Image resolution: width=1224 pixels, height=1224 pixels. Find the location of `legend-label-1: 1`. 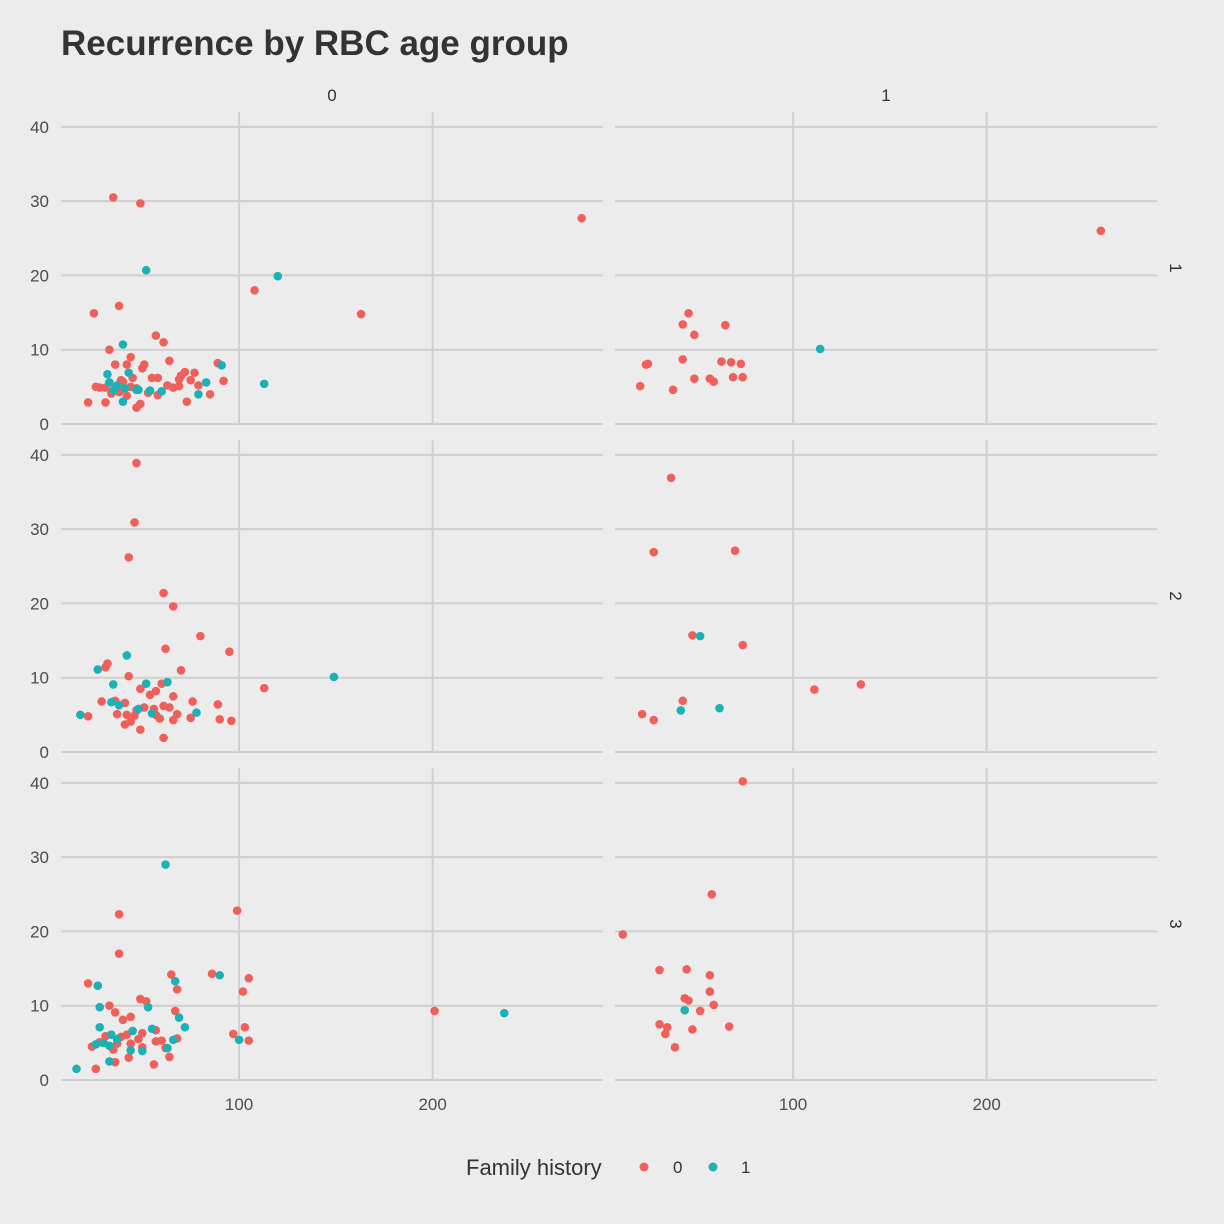

legend-label-1: 1 is located at coordinates (745, 1167).